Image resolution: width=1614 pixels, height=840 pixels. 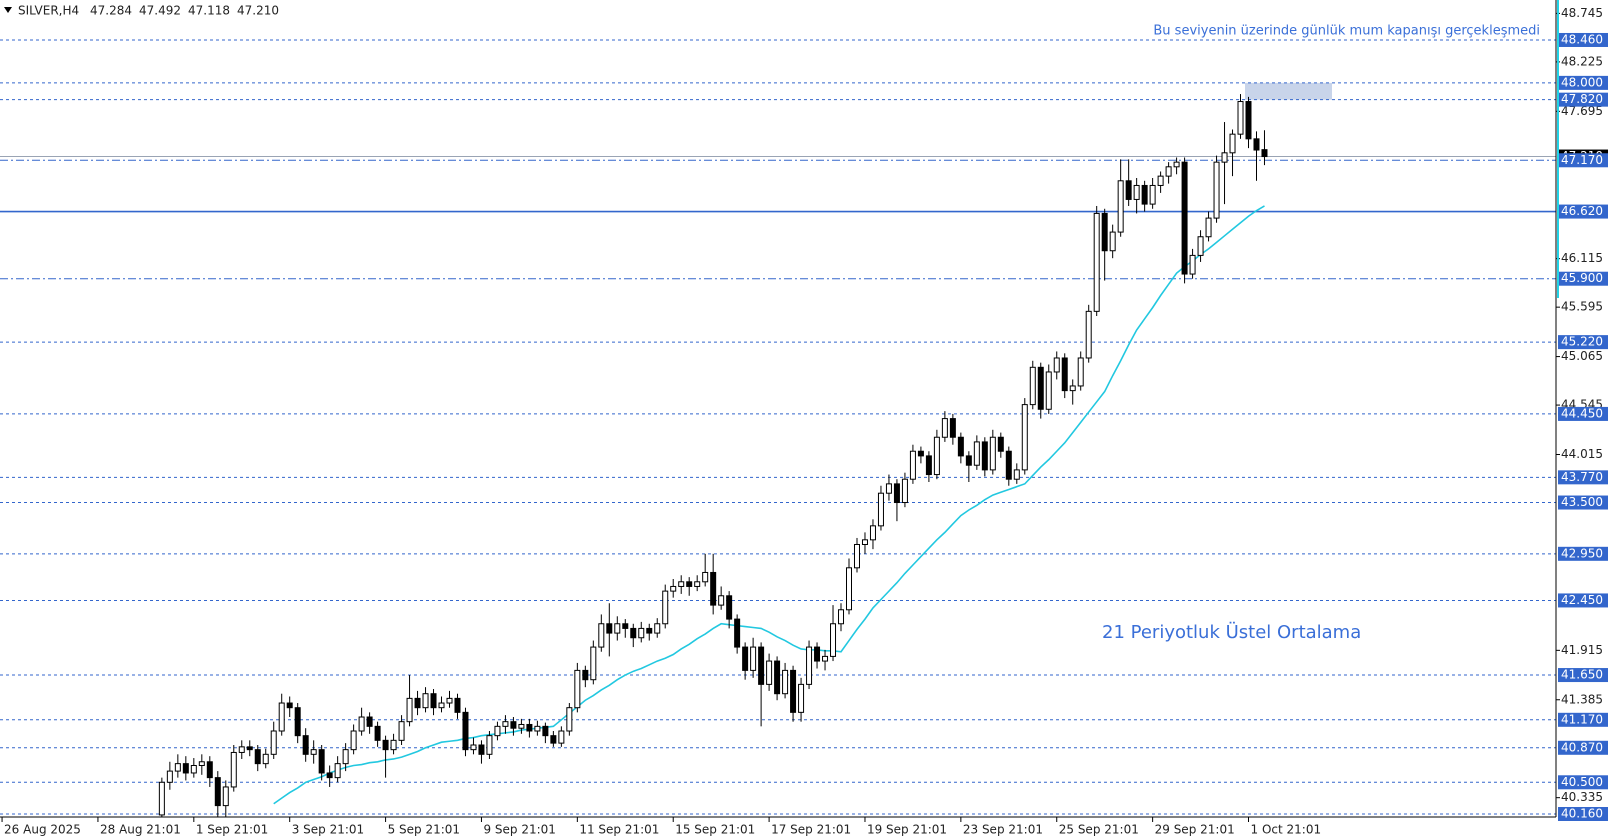 I want to click on level-label: 48.000, so click(x=1582, y=82).